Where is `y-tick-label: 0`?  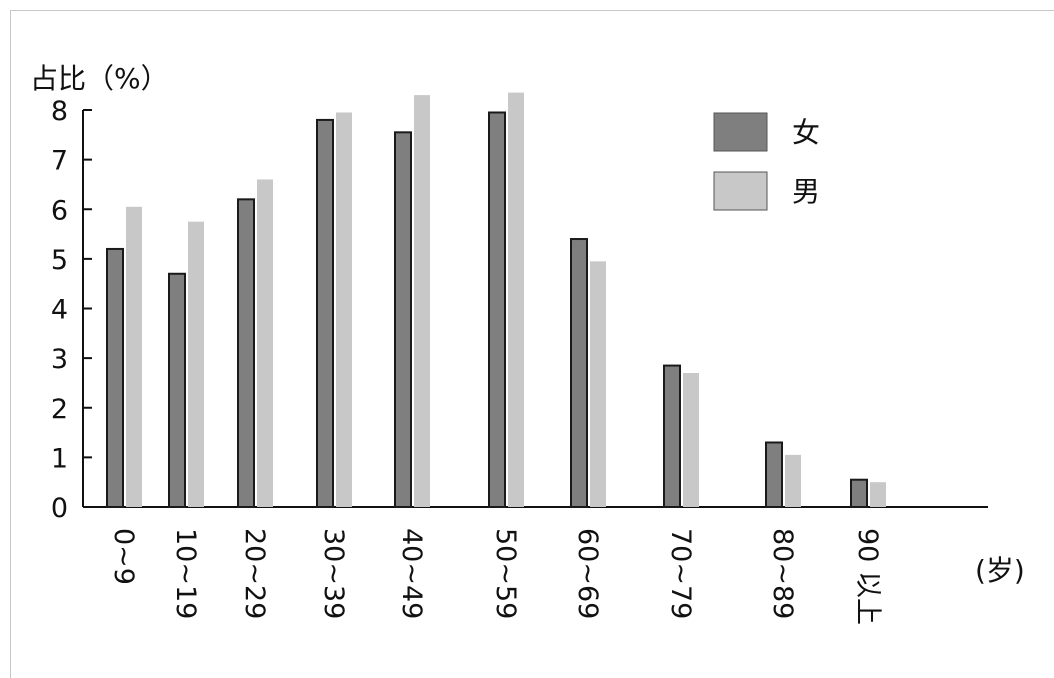
y-tick-label: 0 is located at coordinates (59, 508).